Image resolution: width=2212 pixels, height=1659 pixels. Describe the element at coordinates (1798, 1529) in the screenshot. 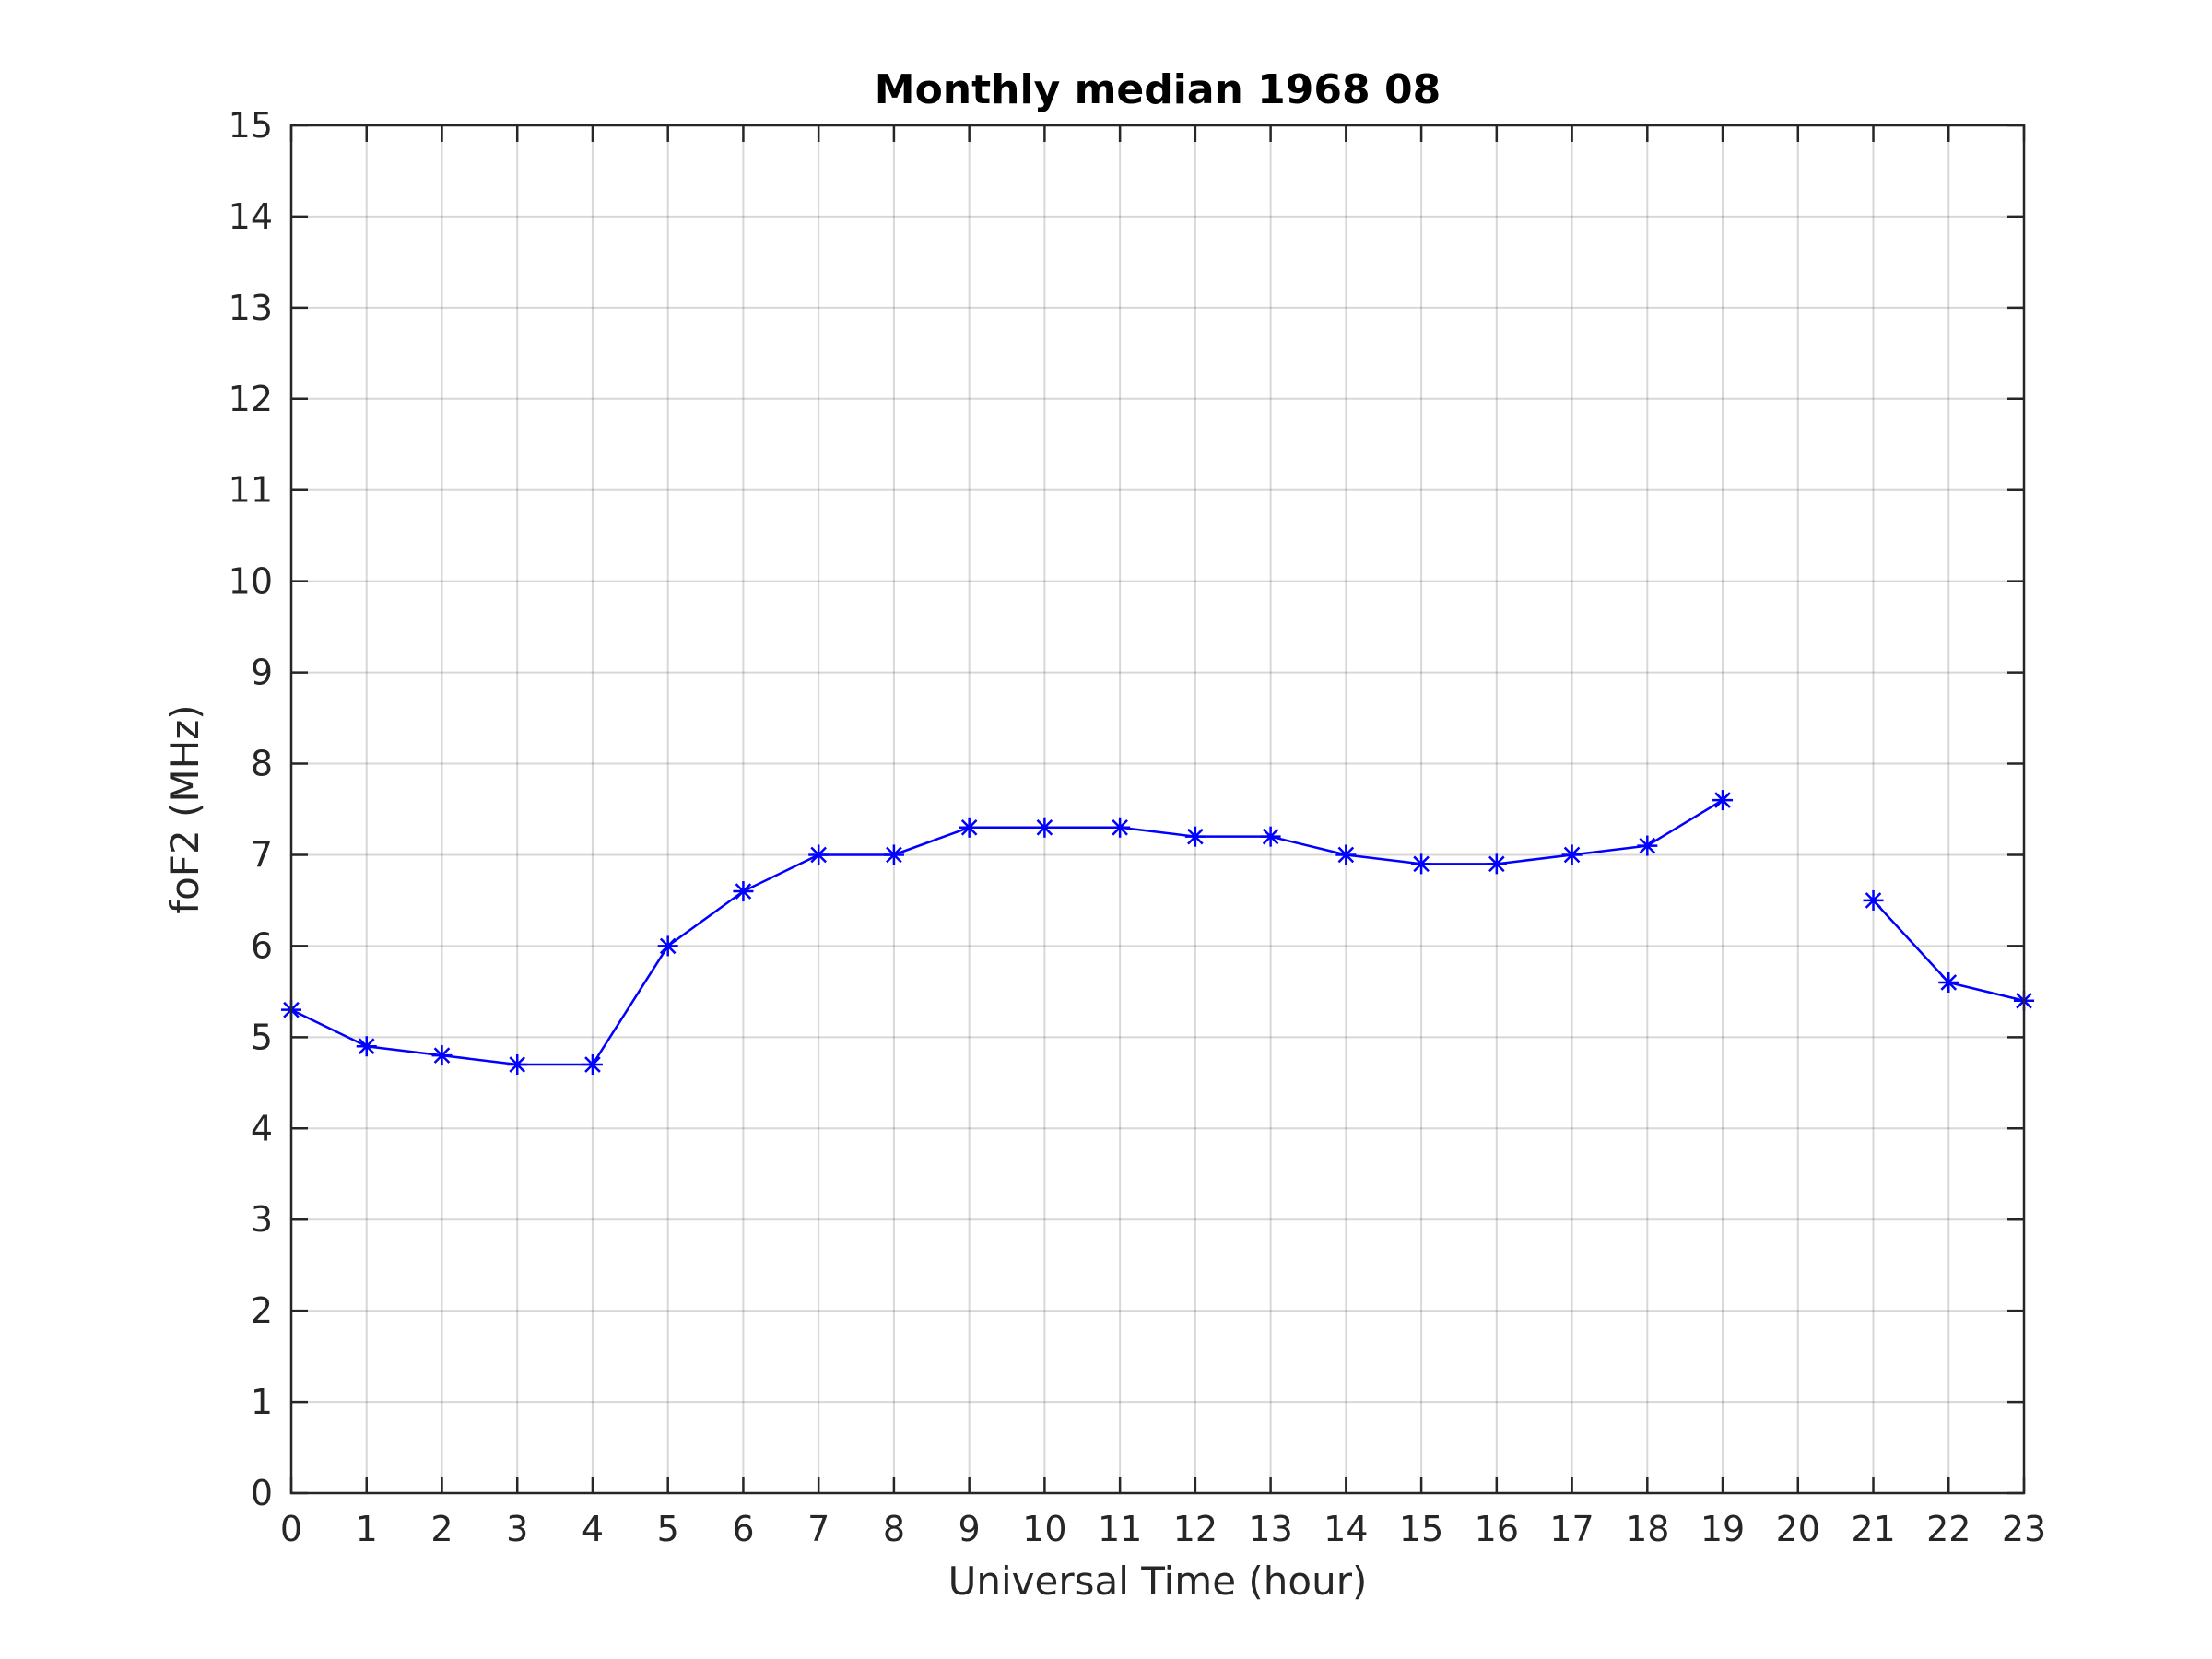

I see `x-tick-label: 20` at that location.